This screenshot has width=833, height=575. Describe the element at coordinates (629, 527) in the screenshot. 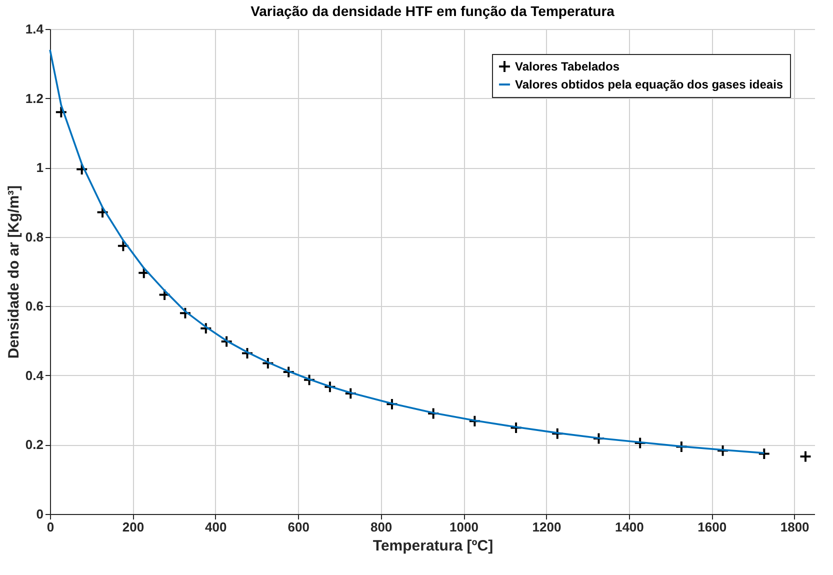

I see `x-tick-label: 1400` at that location.